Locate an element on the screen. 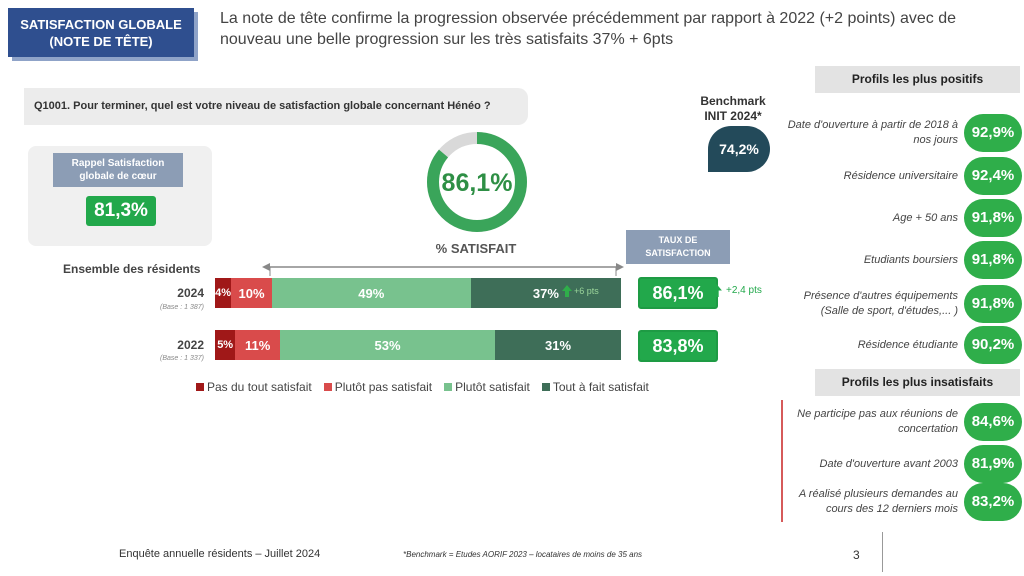  stacked-bar-2022: 5% 11% 53% 31% is located at coordinates (418, 345).